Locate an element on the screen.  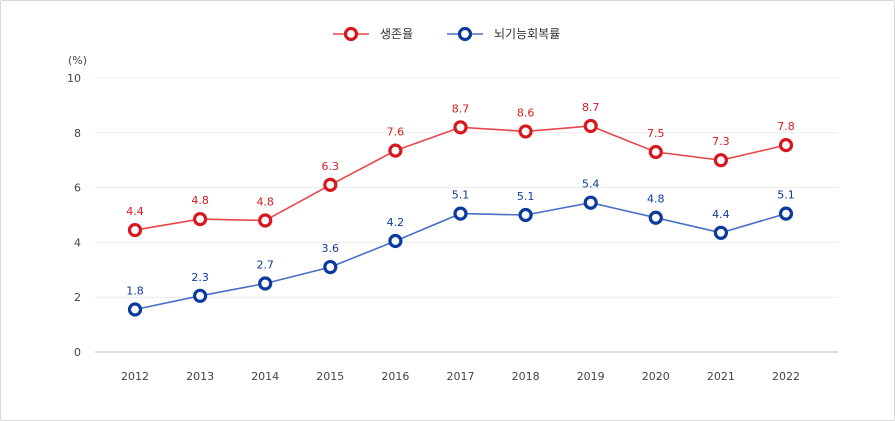
data-label: 2.3 is located at coordinates (200, 277).